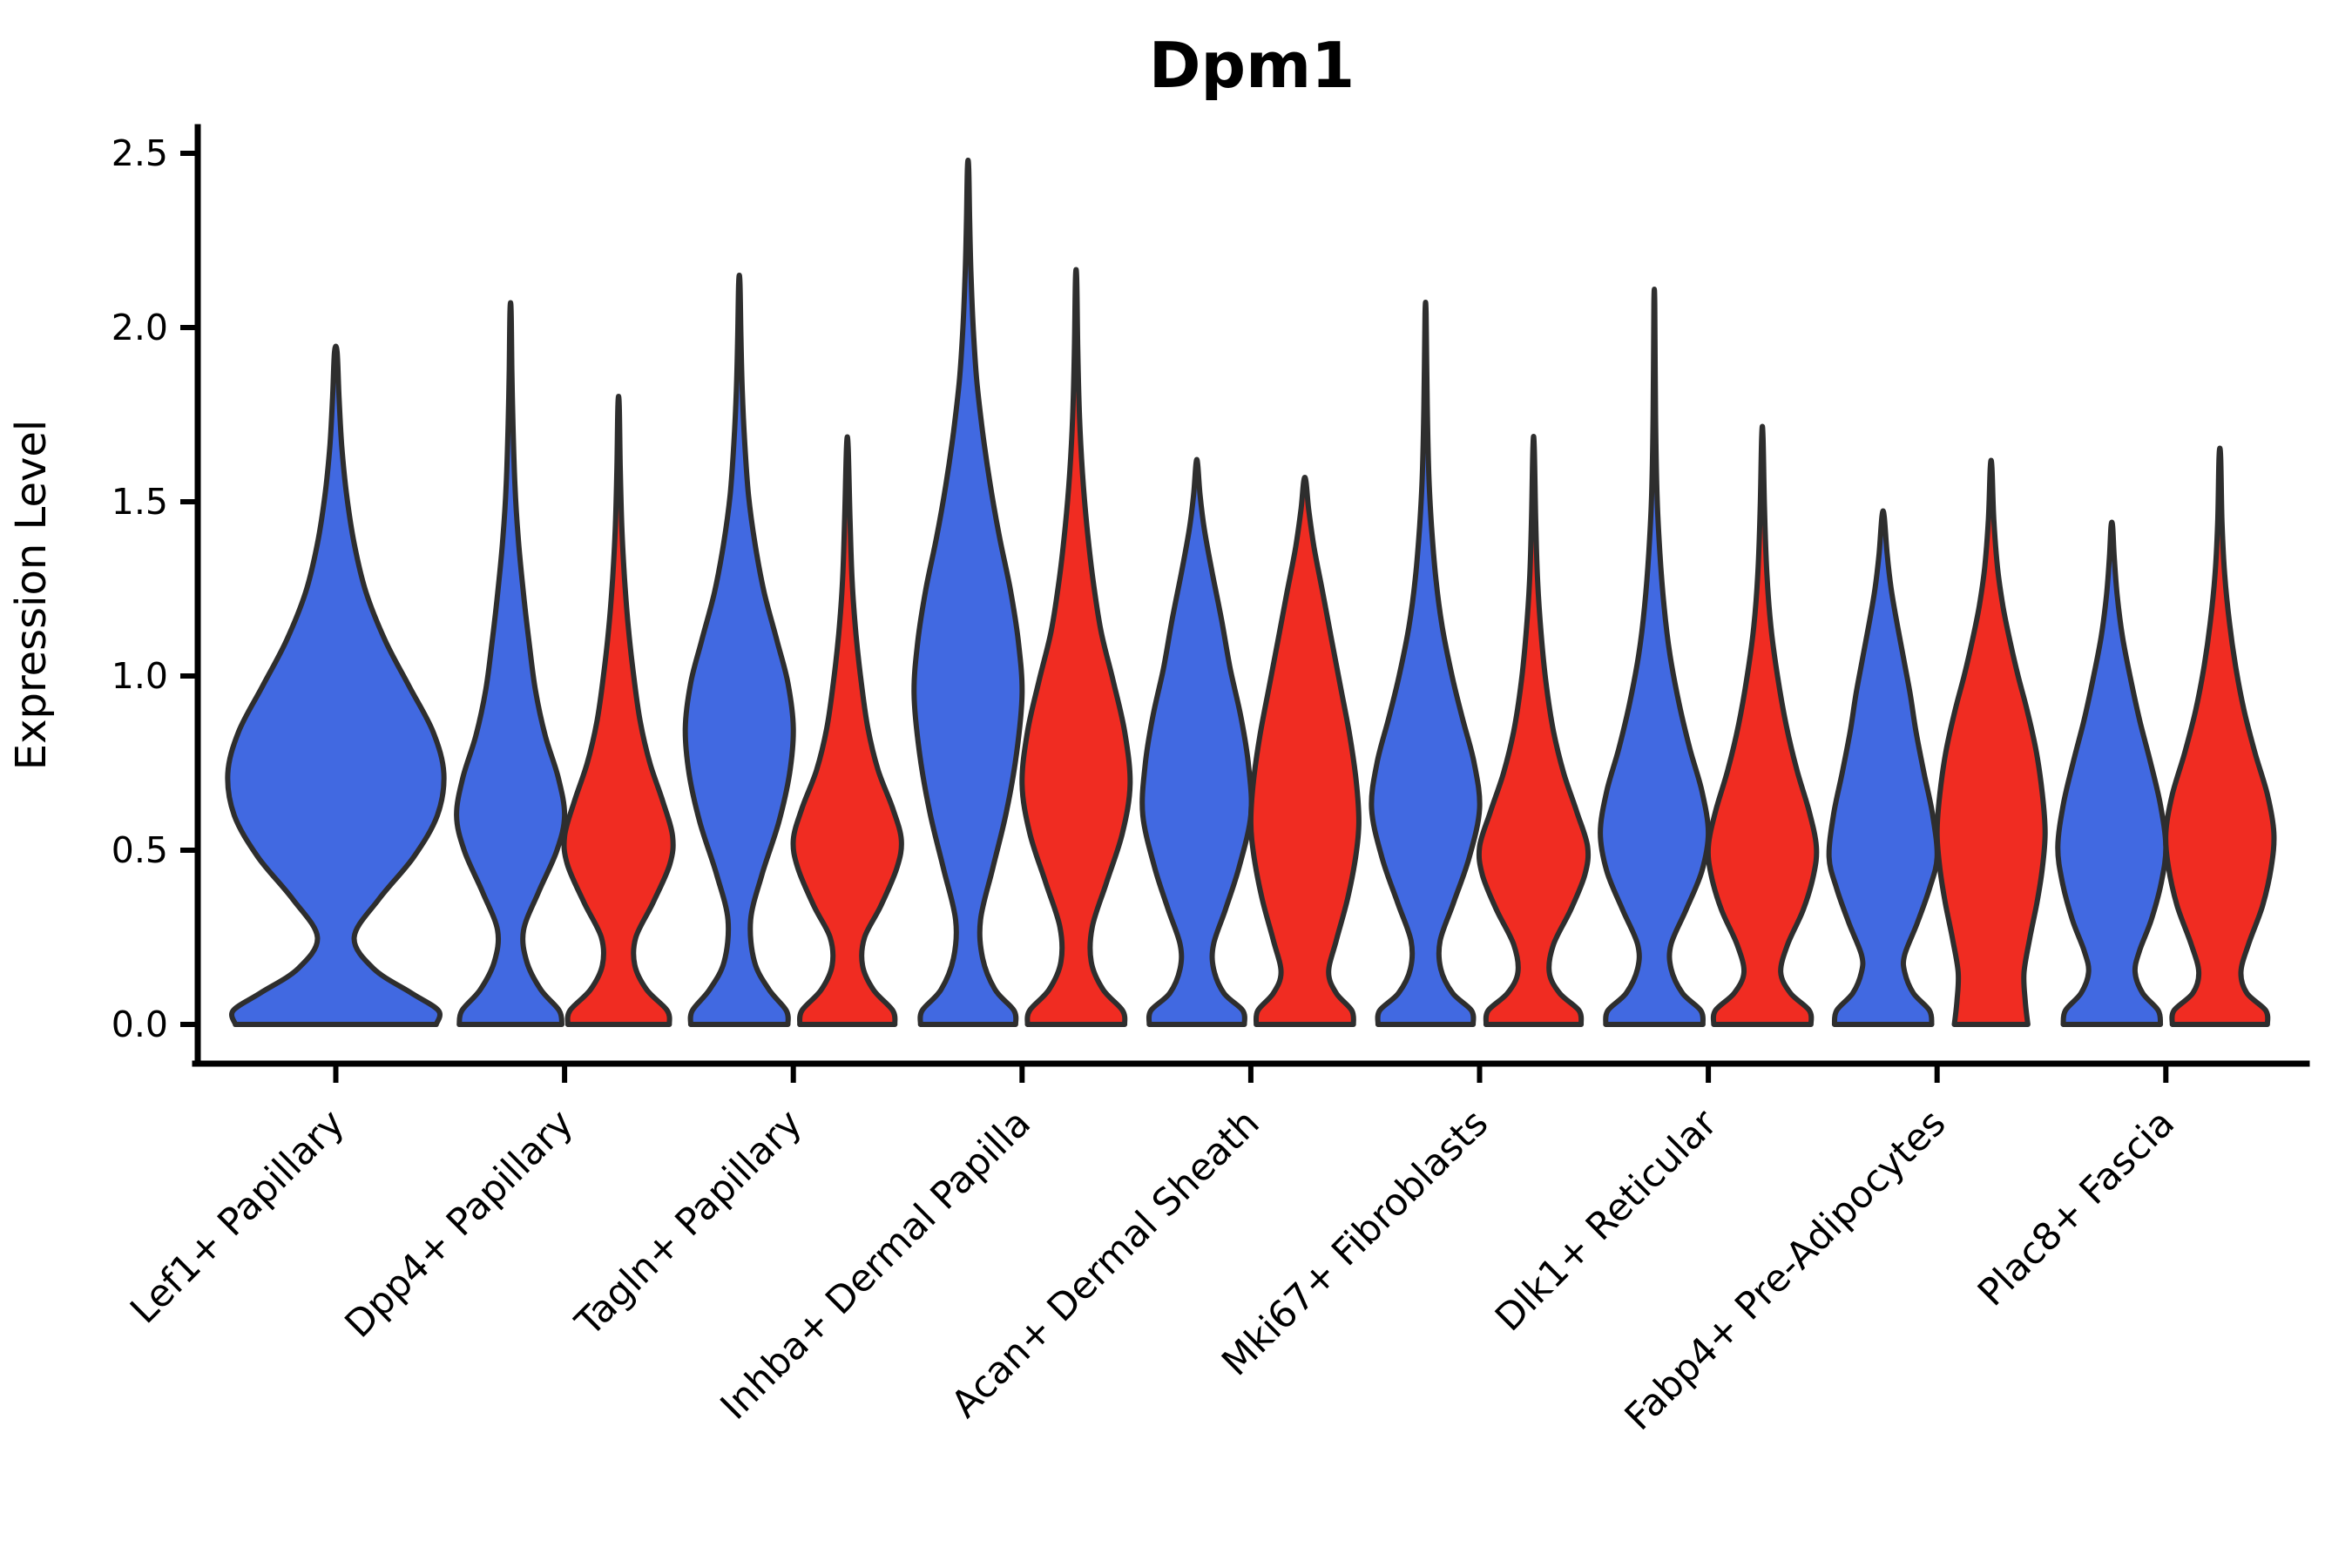 The height and width of the screenshot is (1568, 2352). What do you see at coordinates (1762, 725) in the screenshot?
I see `violin-dlk1-reticular-red` at bounding box center [1762, 725].